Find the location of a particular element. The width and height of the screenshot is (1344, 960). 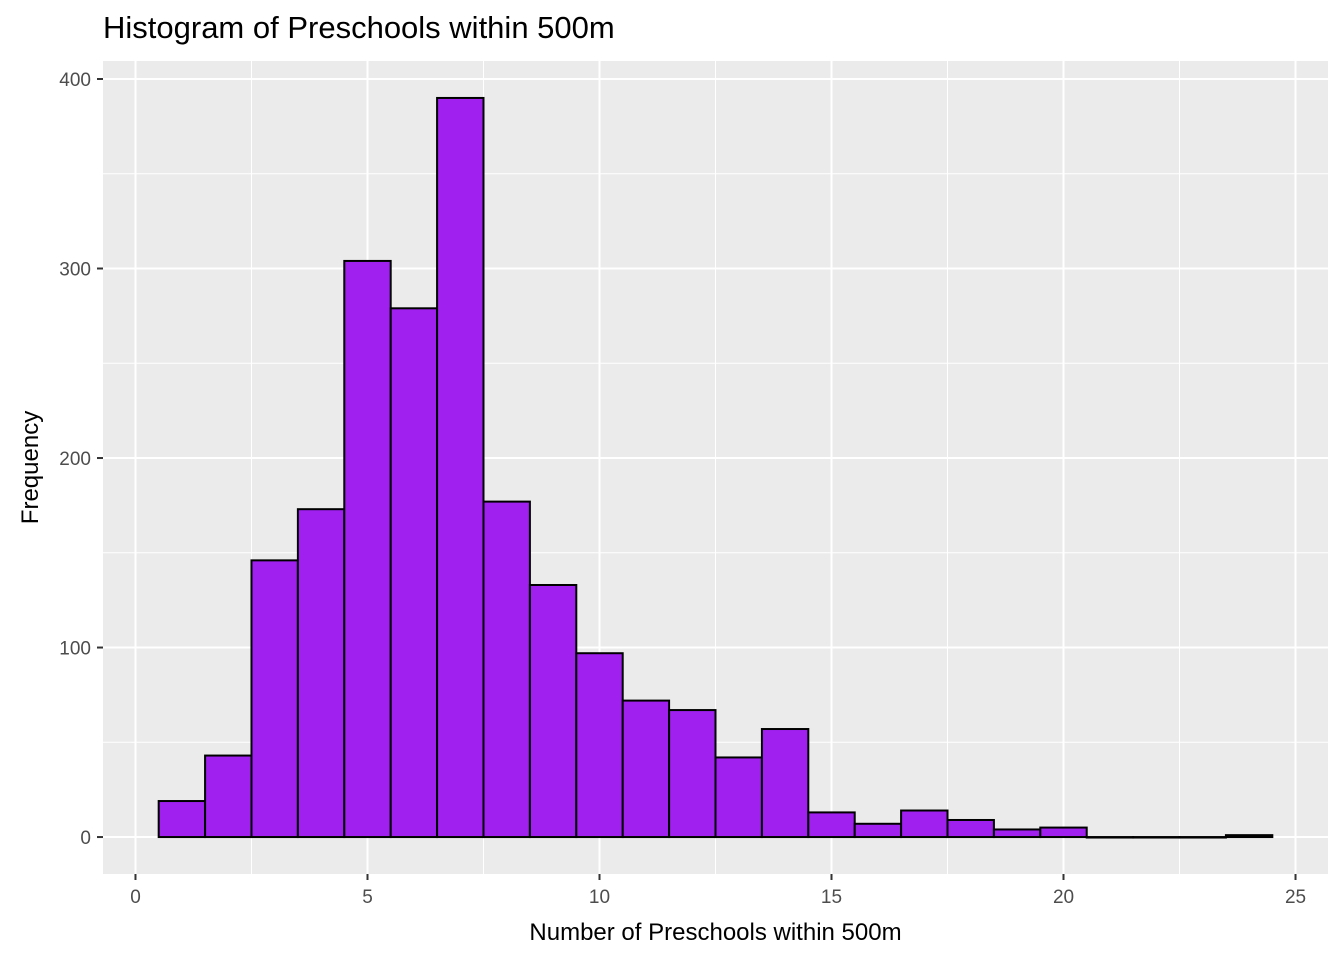

x-tick-label: 20 is located at coordinates (1063, 897).